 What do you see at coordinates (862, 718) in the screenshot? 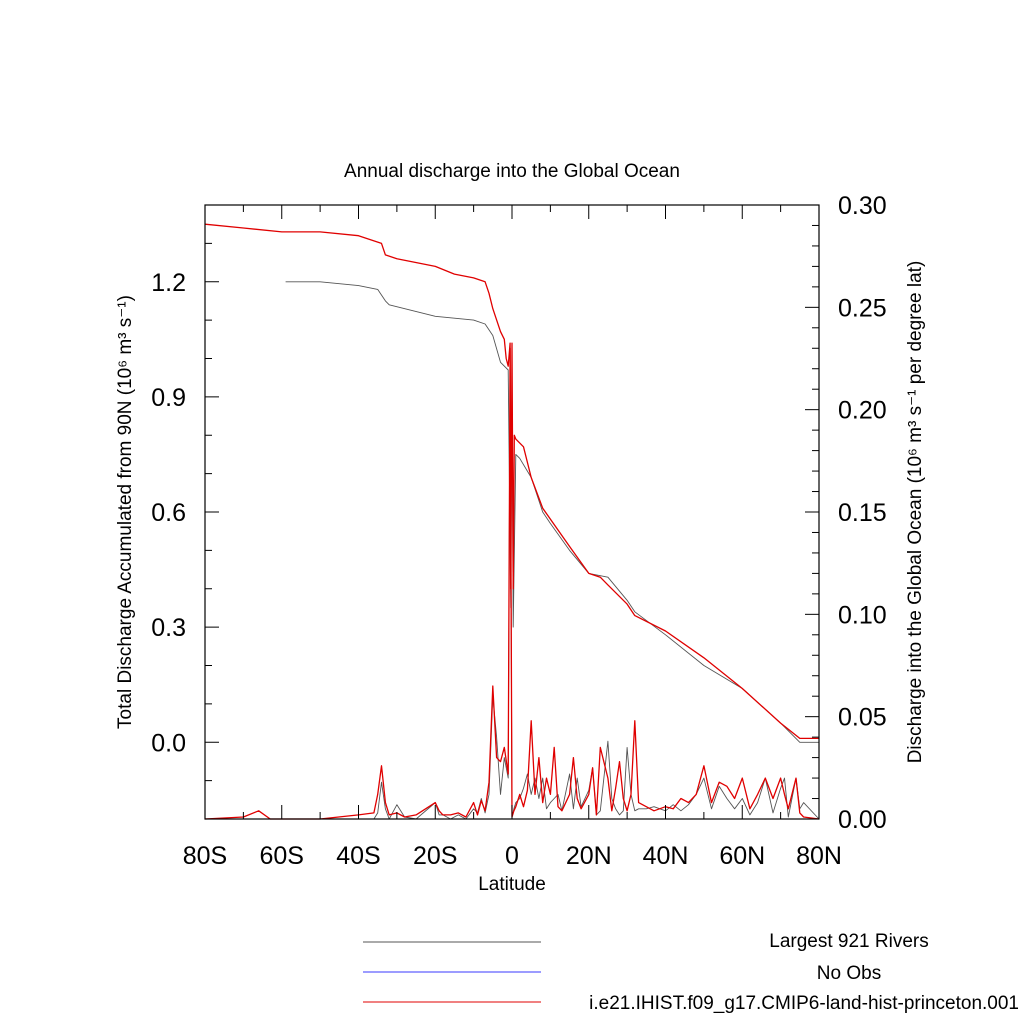
I see `y-right-tick-label: 0.05` at bounding box center [862, 718].